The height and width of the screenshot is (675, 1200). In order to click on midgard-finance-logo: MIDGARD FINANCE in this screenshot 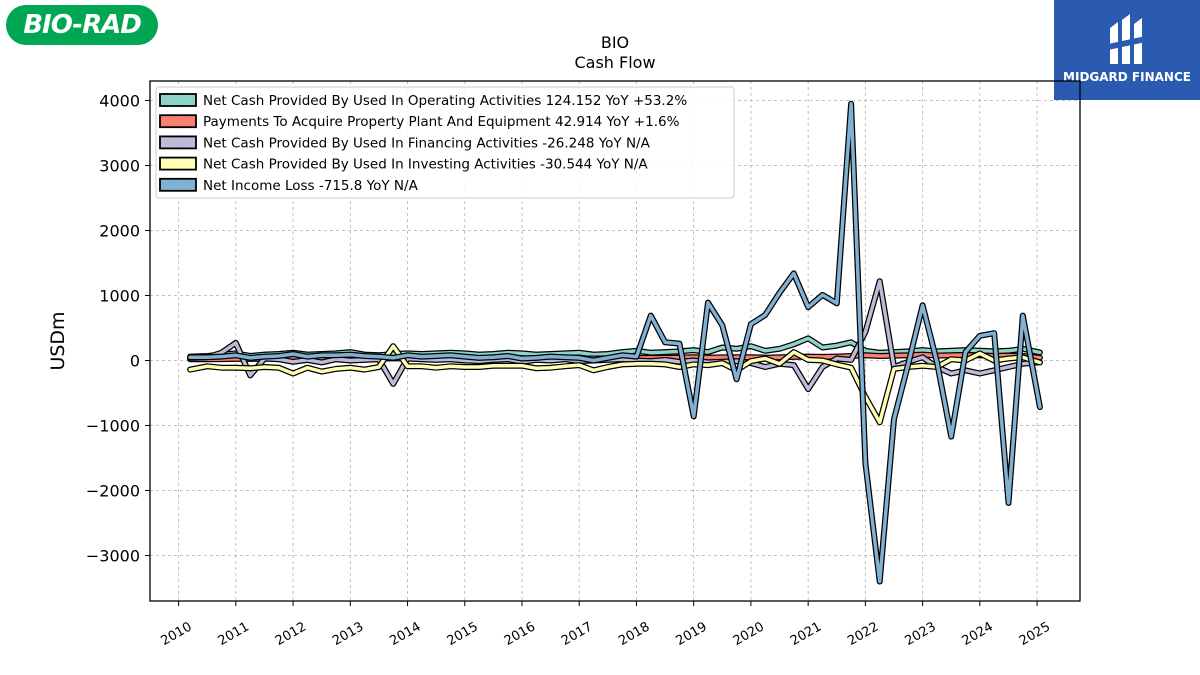, I will do `click(1127, 50)`.